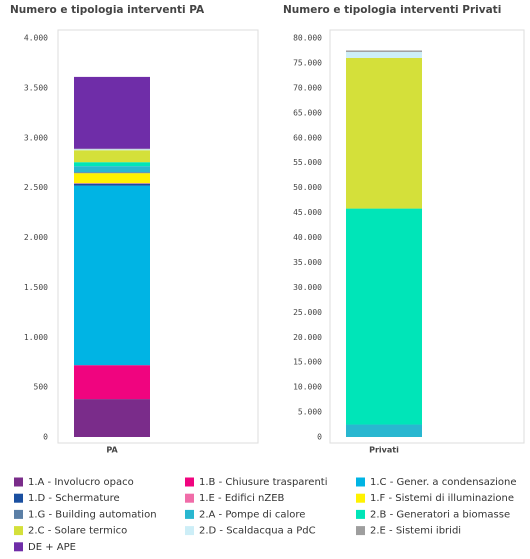 This screenshot has height=559, width=530. Describe the element at coordinates (307, 87) in the screenshot. I see `y-tick-label: 70.000` at that location.